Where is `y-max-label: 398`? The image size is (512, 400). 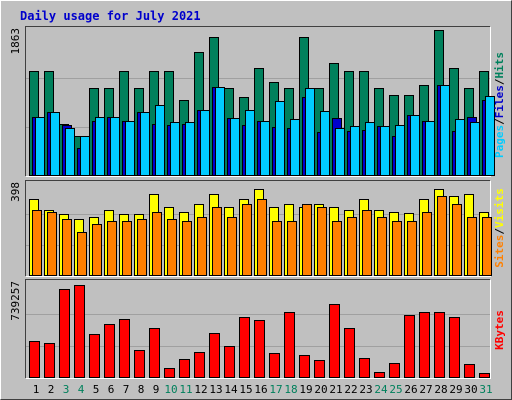
y-max-label: 398 is located at coordinates (15, 192).